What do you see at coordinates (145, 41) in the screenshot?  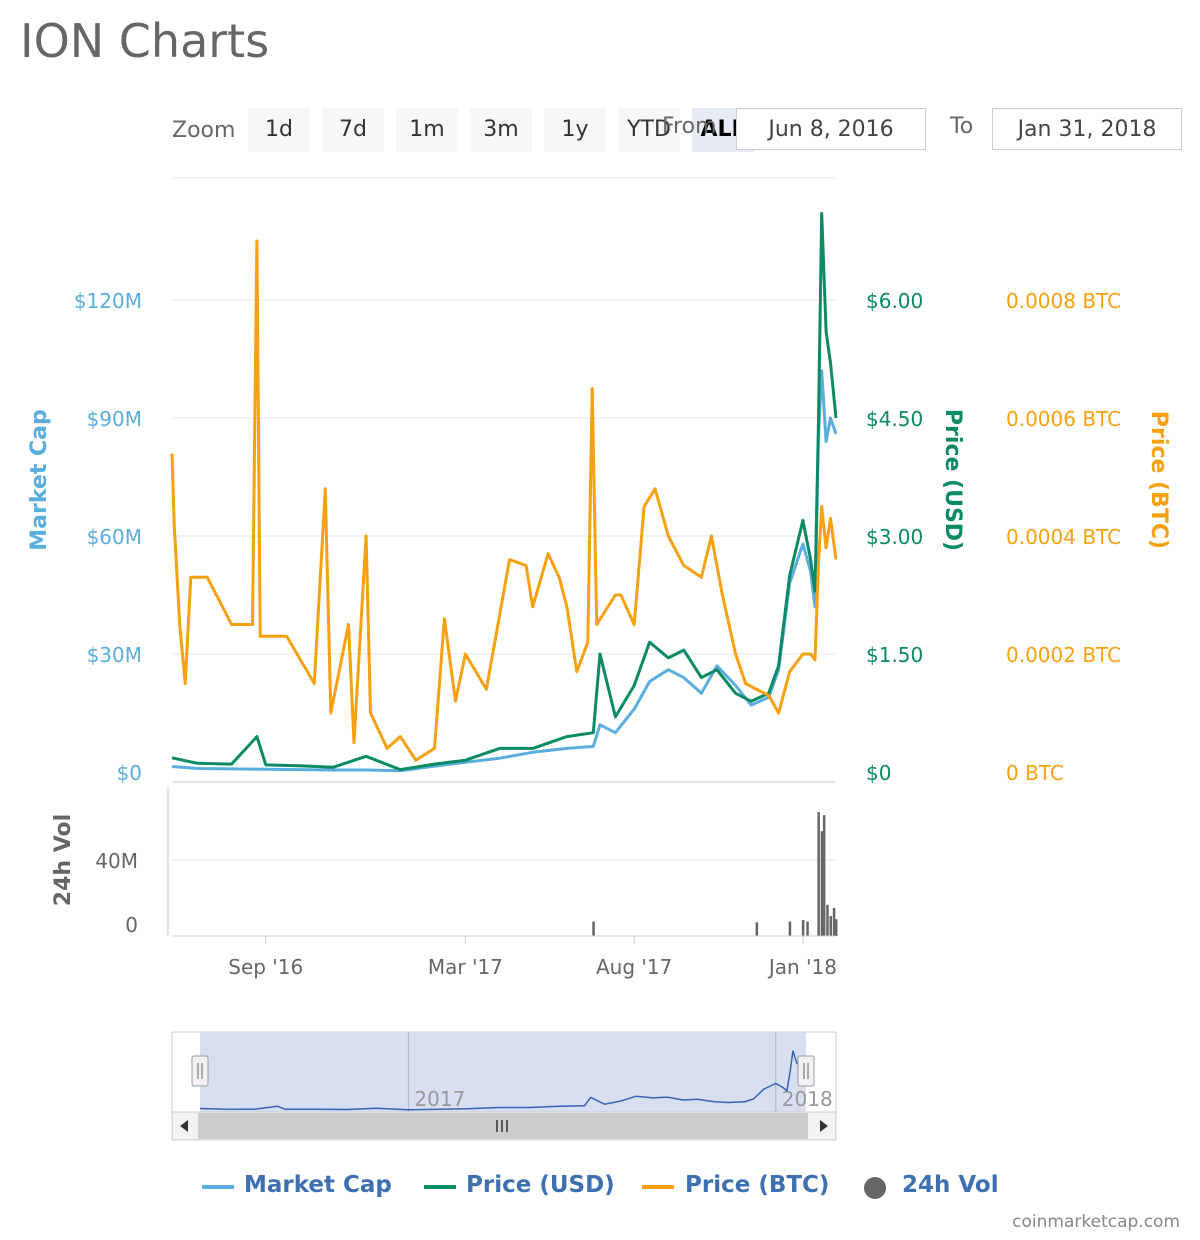 I see `page-title: ION Charts` at bounding box center [145, 41].